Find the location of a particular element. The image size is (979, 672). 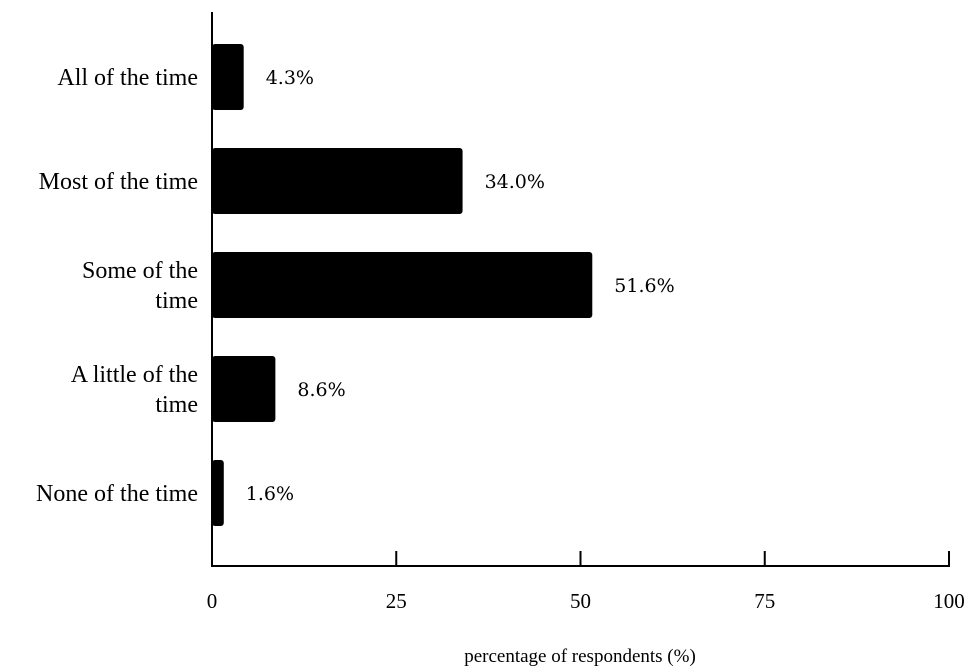

category-label: Most of the time is located at coordinates (118, 182).